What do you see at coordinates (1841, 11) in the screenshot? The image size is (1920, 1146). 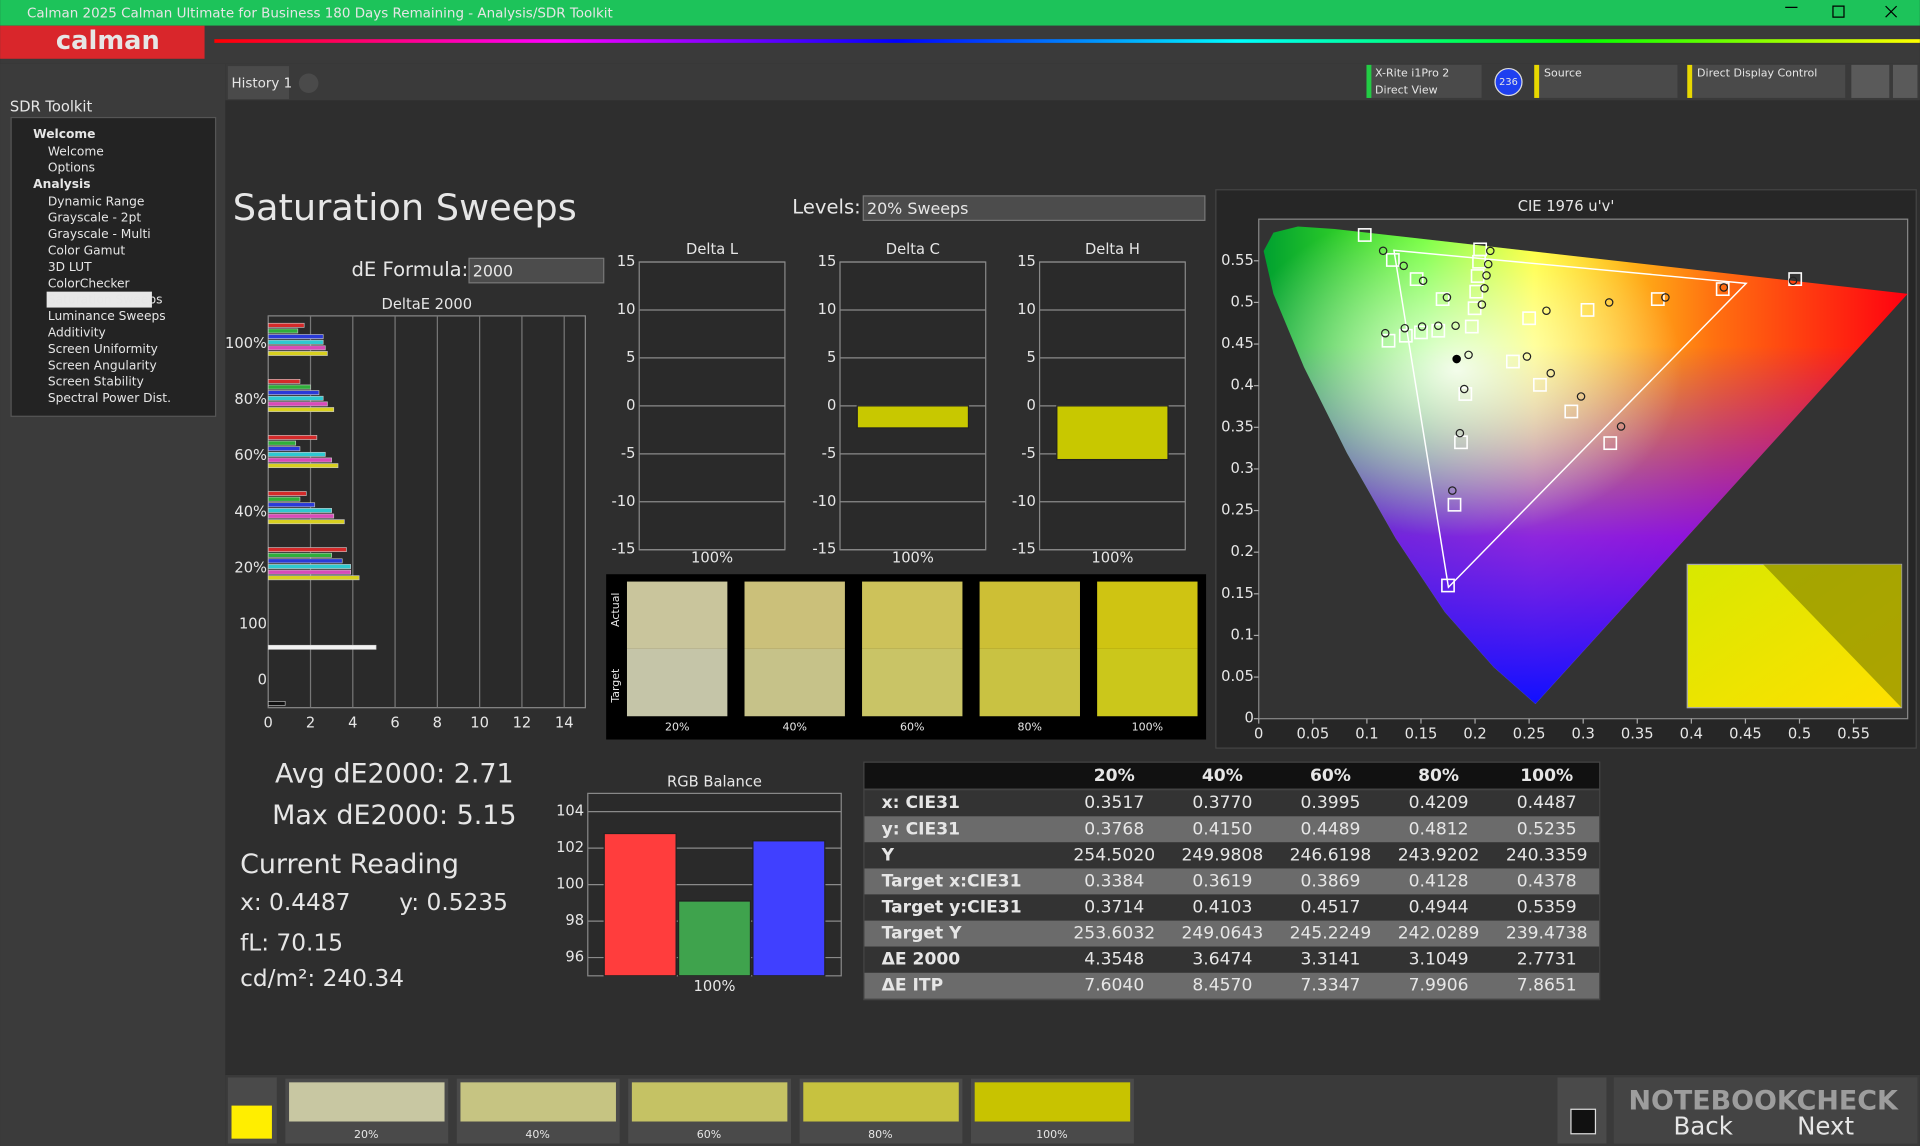 I see `window-controls` at bounding box center [1841, 11].